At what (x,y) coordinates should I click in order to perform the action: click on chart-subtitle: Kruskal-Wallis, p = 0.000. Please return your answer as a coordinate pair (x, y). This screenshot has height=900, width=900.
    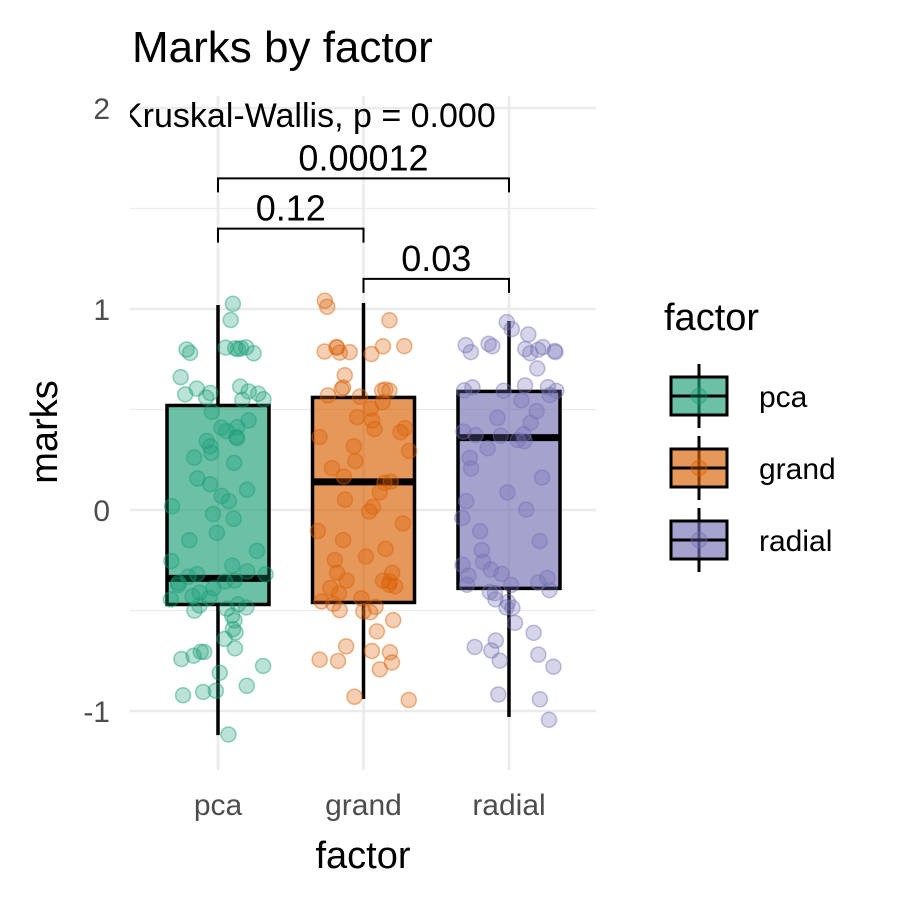
    Looking at the image, I should click on (308, 116).